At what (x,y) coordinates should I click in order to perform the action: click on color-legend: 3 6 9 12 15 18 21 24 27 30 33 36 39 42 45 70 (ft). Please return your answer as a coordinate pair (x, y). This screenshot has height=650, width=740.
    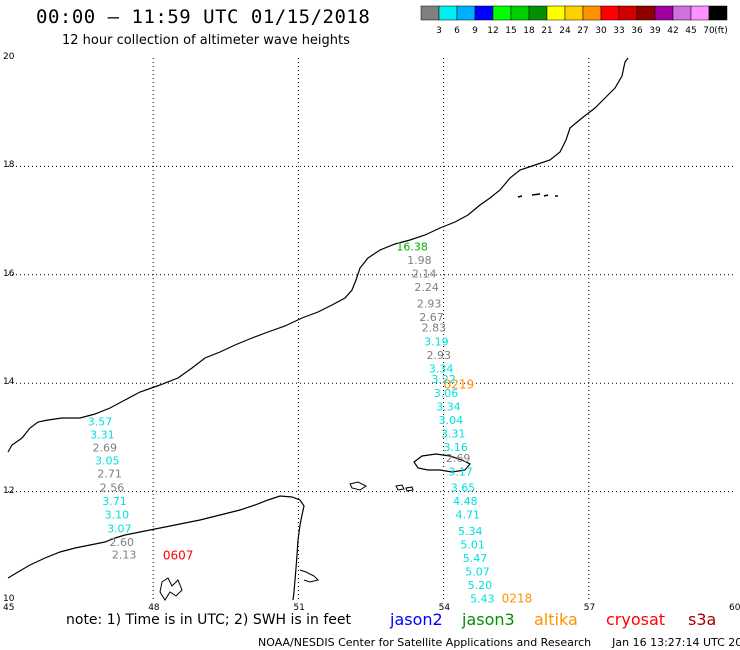
    Looking at the image, I should click on (574, 20).